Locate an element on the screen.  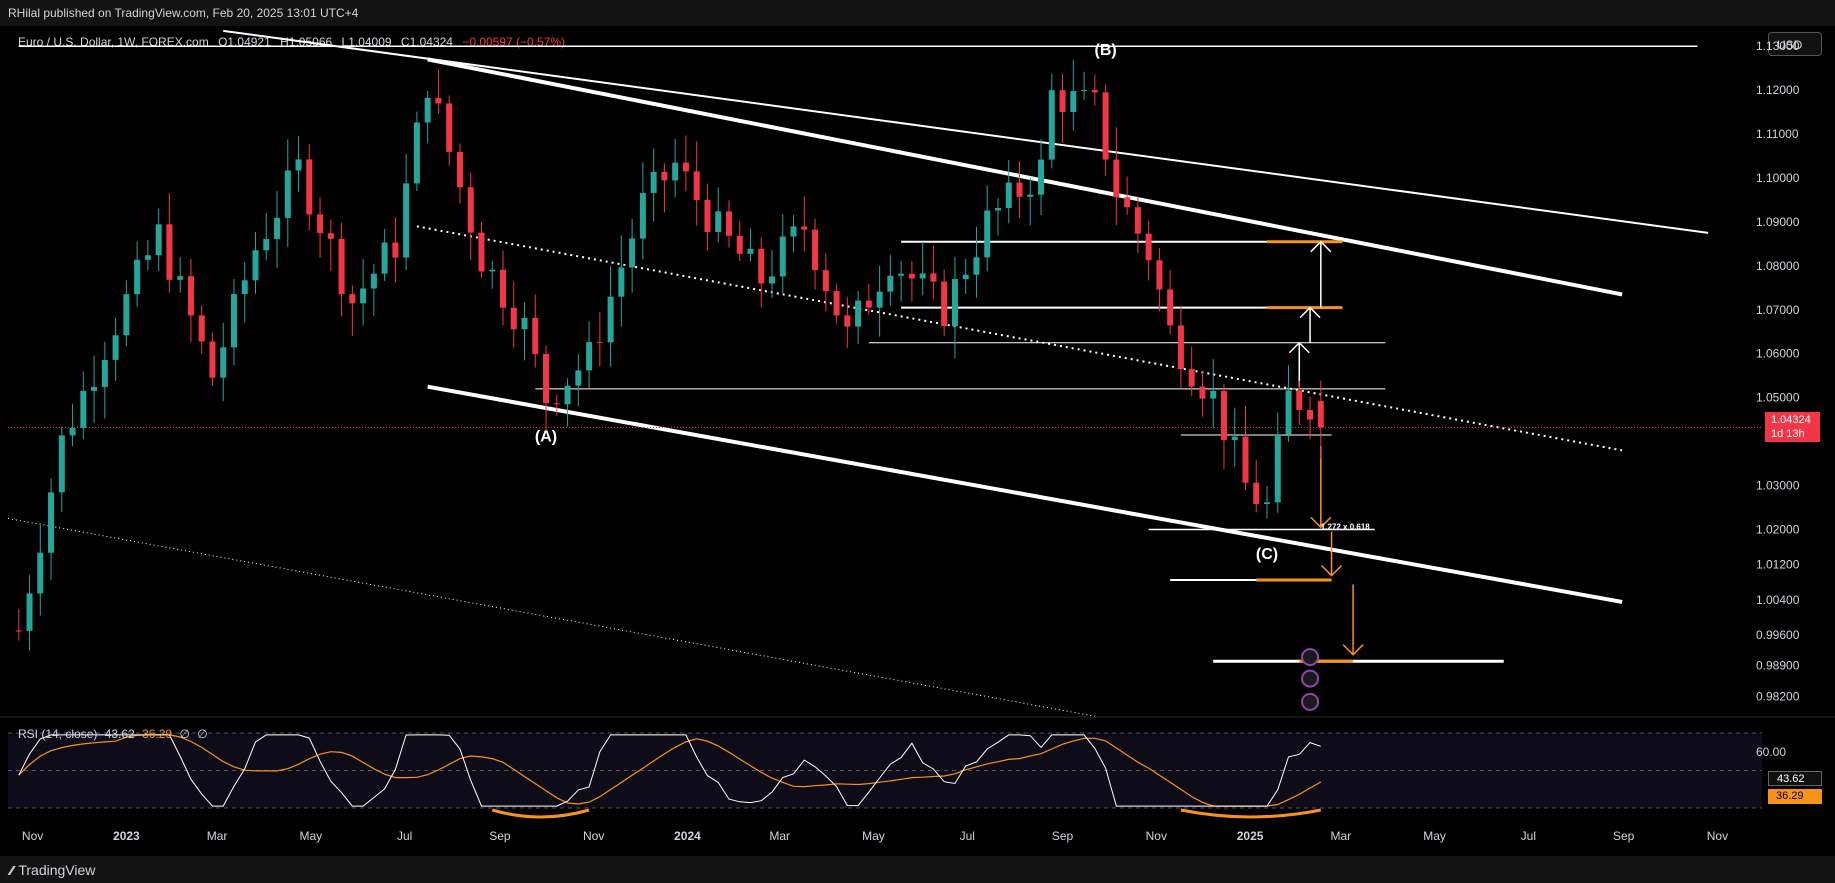
rsi-line is located at coordinates (669, 770).